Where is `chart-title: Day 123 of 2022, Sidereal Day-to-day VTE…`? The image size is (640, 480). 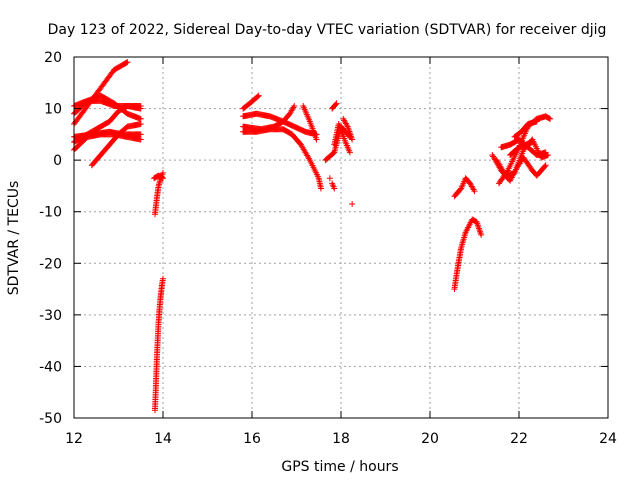 chart-title: Day 123 of 2022, Sidereal Day-to-day VTE… is located at coordinates (327, 30).